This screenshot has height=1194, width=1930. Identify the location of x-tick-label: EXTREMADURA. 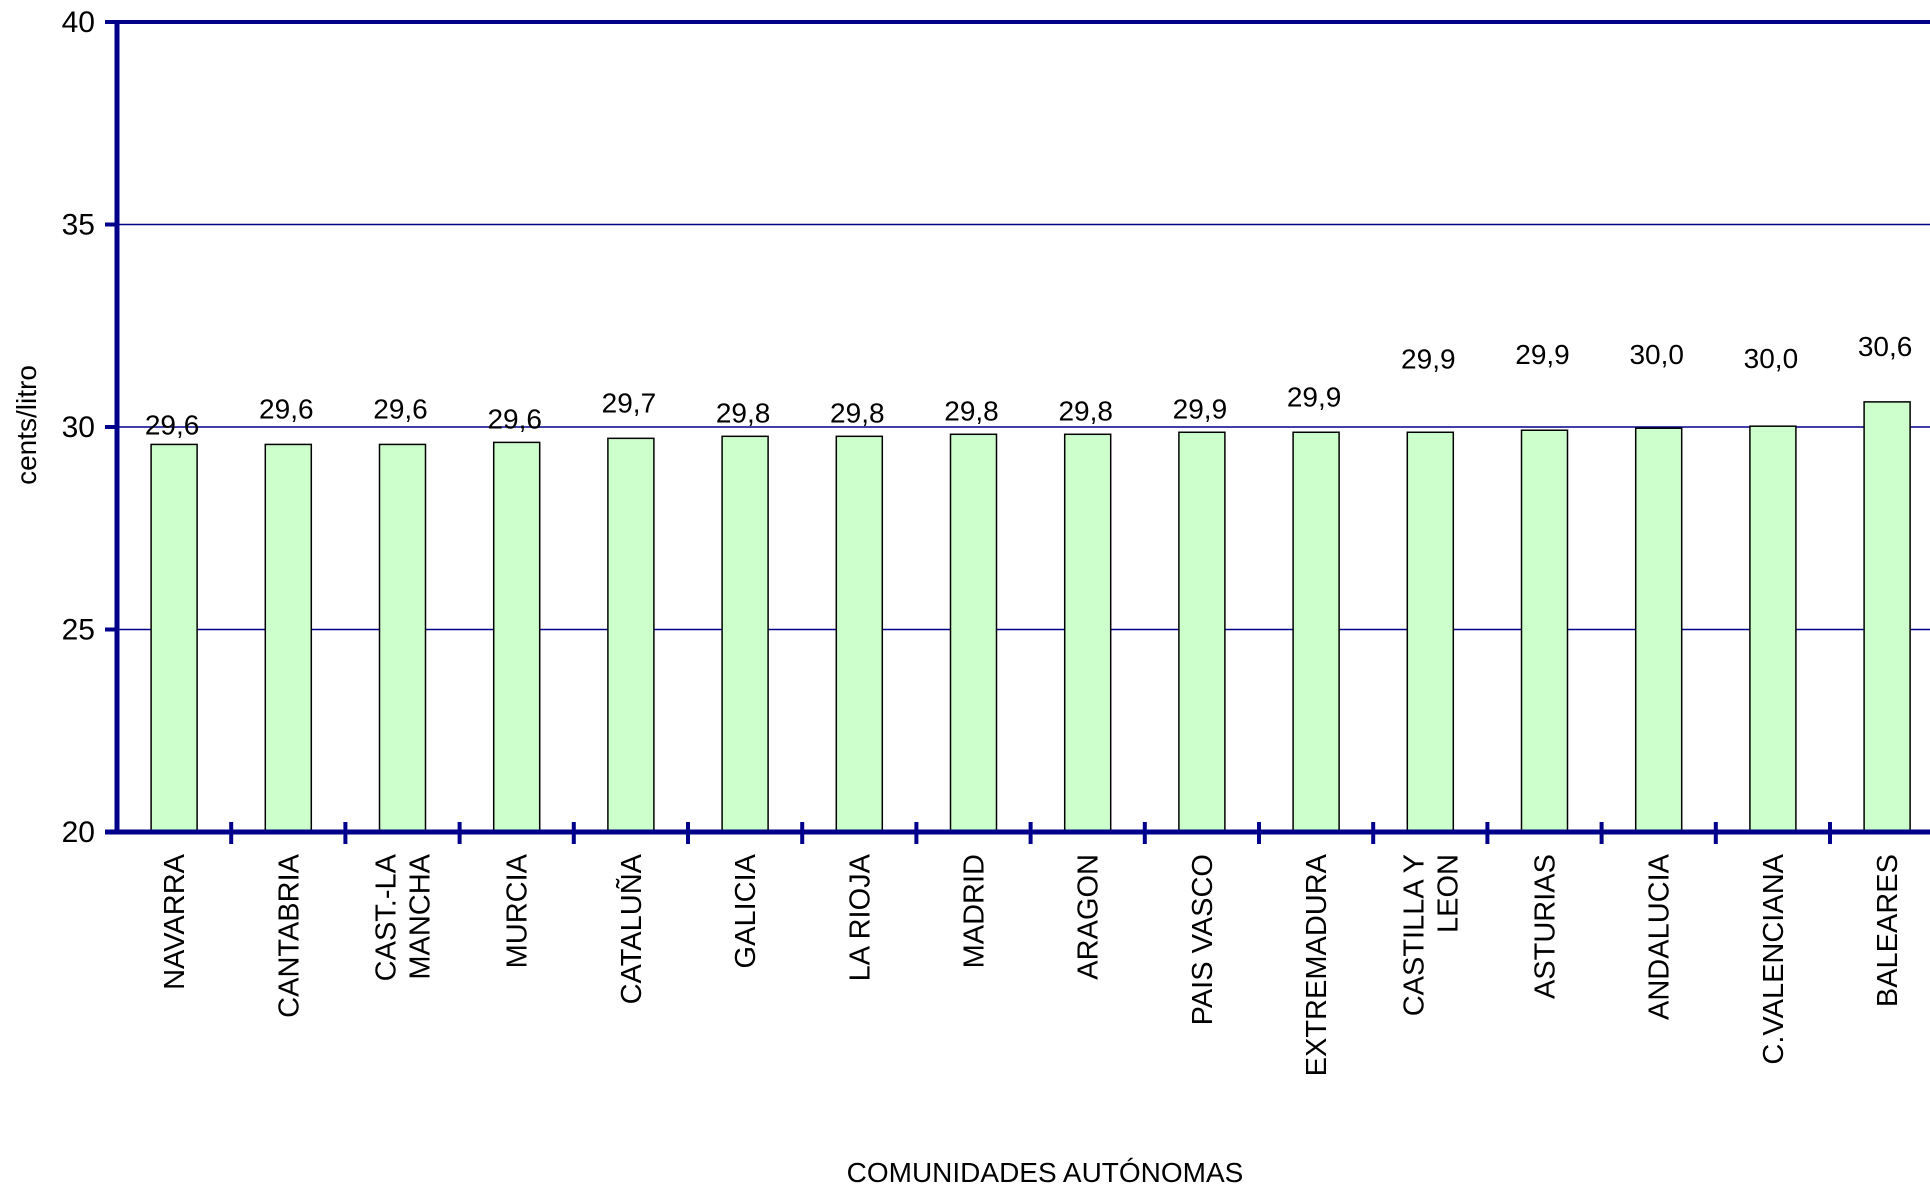
(1317, 964).